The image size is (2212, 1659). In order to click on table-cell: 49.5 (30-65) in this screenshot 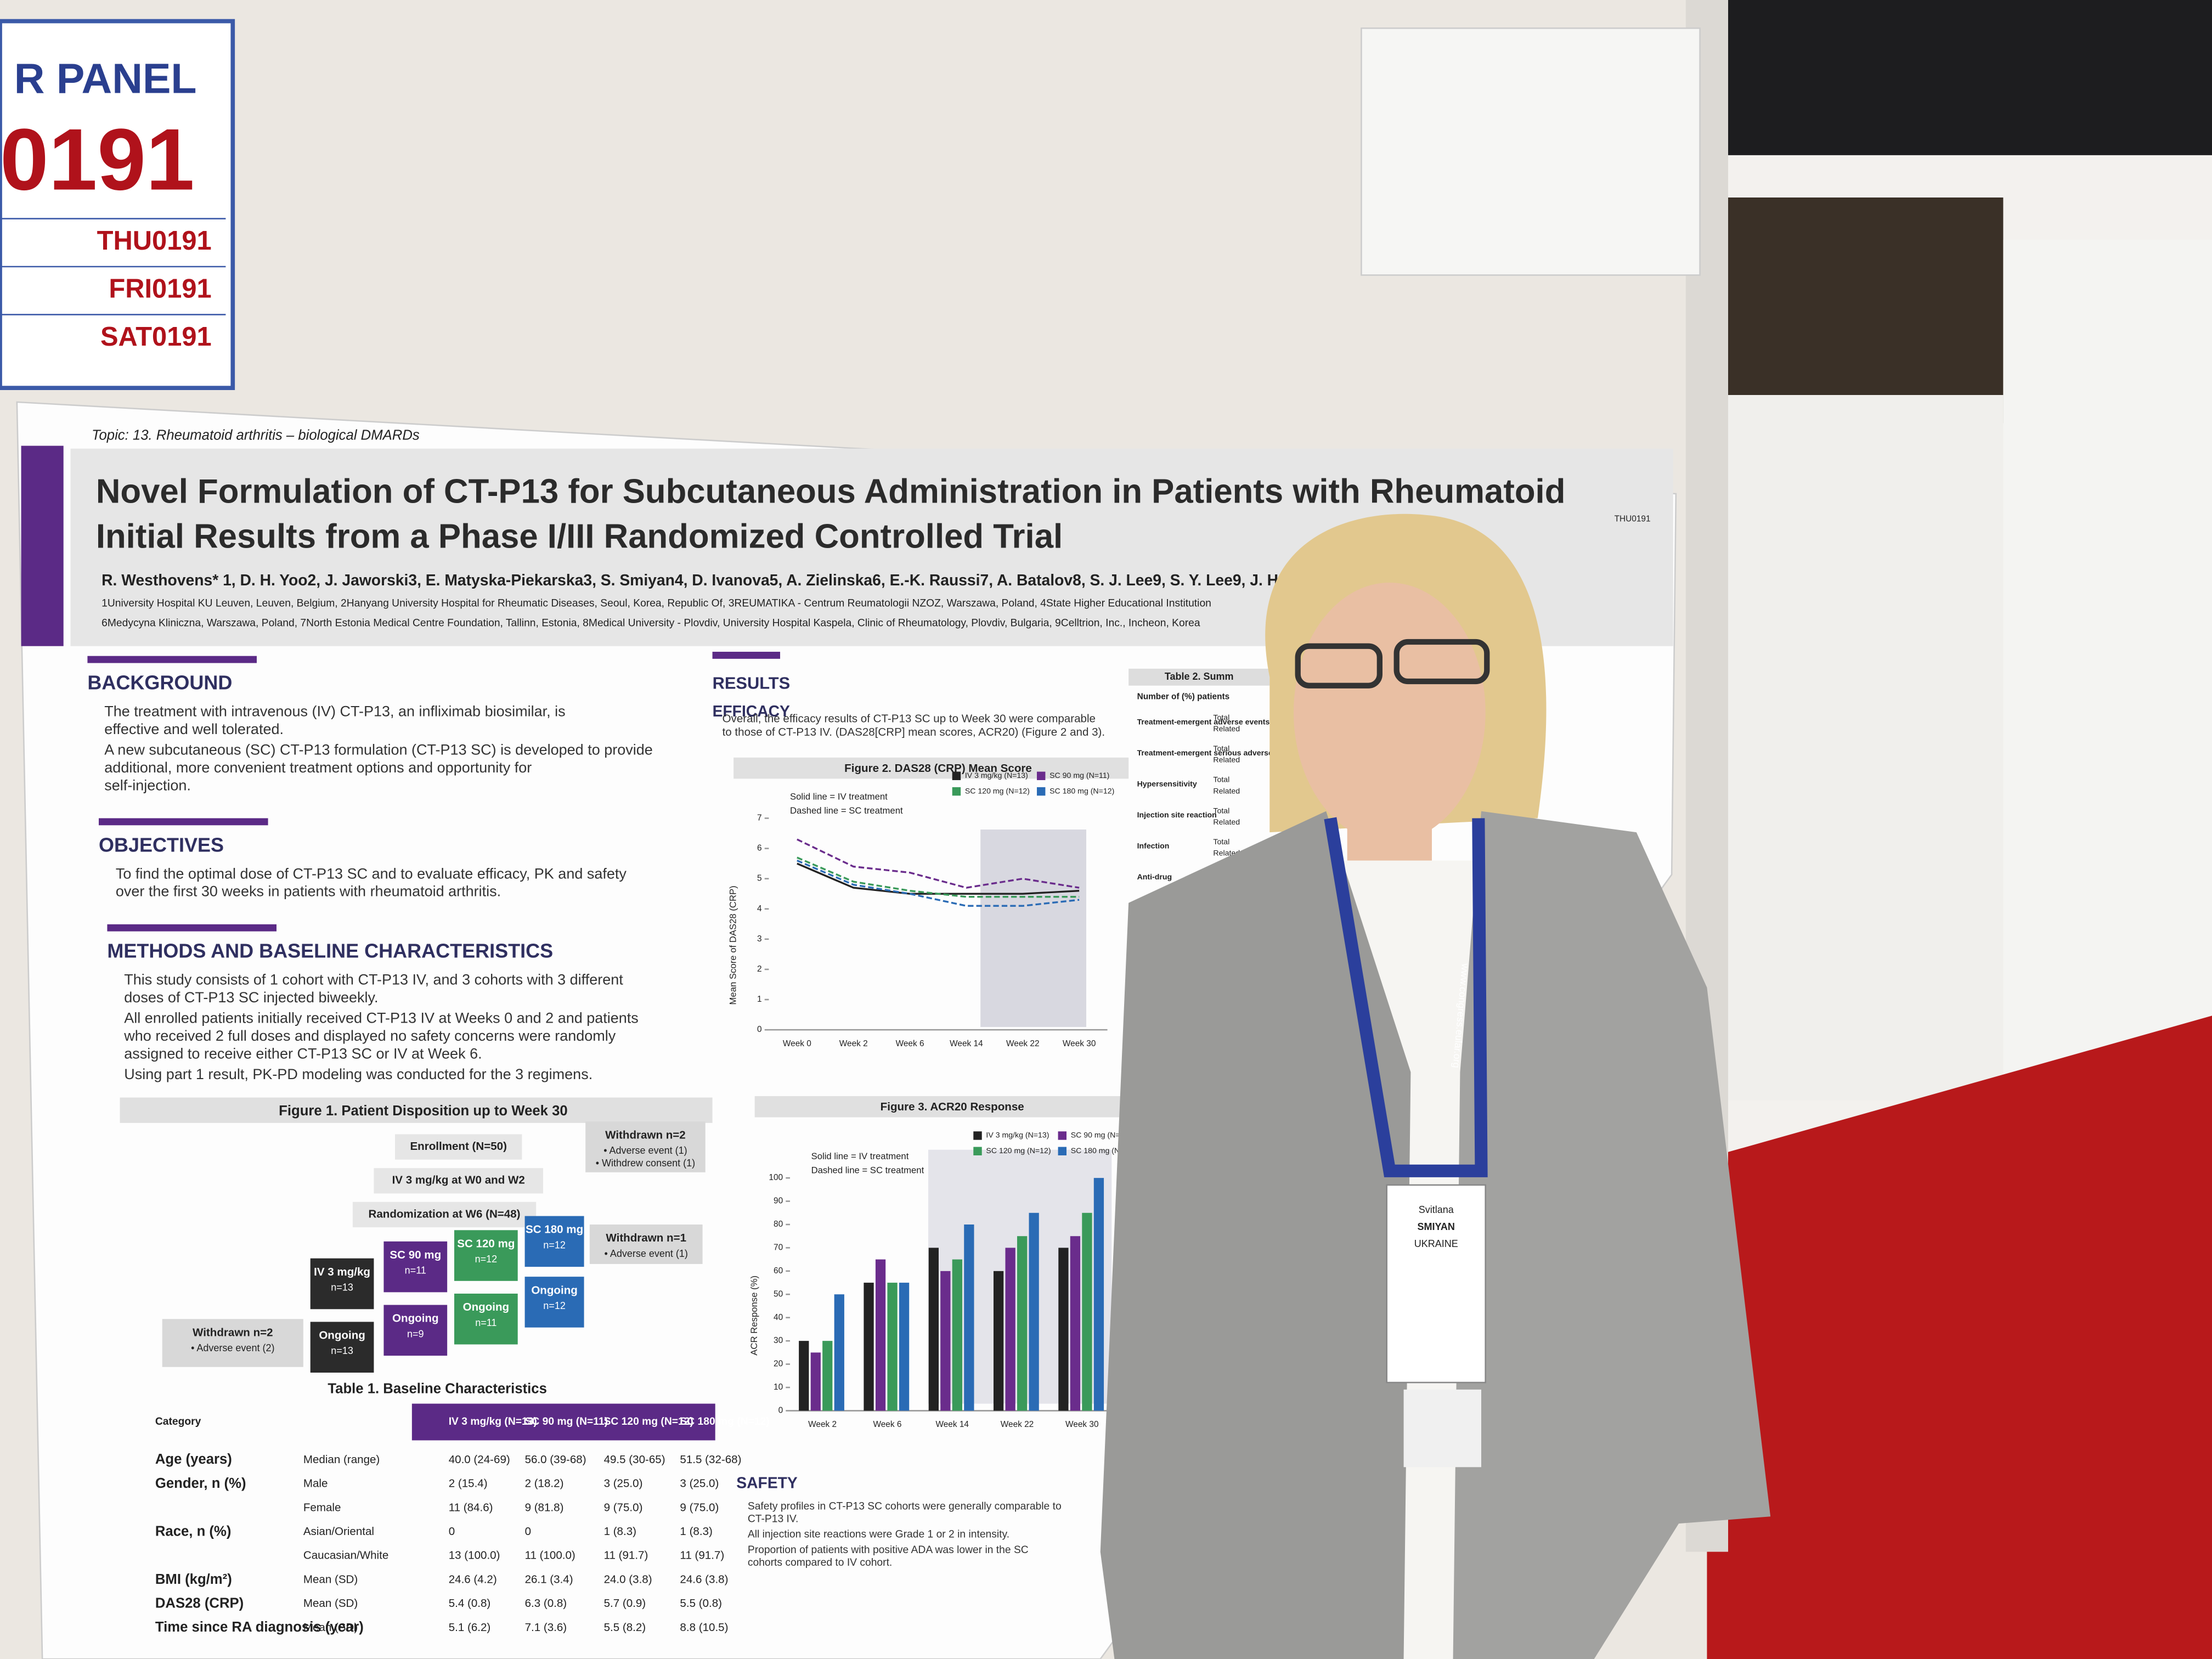, I will do `click(634, 1459)`.